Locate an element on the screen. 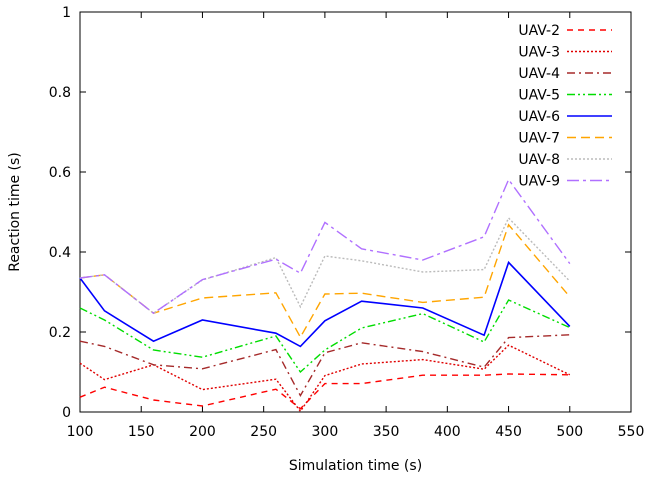  x-tick-label: 450 is located at coordinates (508, 432).